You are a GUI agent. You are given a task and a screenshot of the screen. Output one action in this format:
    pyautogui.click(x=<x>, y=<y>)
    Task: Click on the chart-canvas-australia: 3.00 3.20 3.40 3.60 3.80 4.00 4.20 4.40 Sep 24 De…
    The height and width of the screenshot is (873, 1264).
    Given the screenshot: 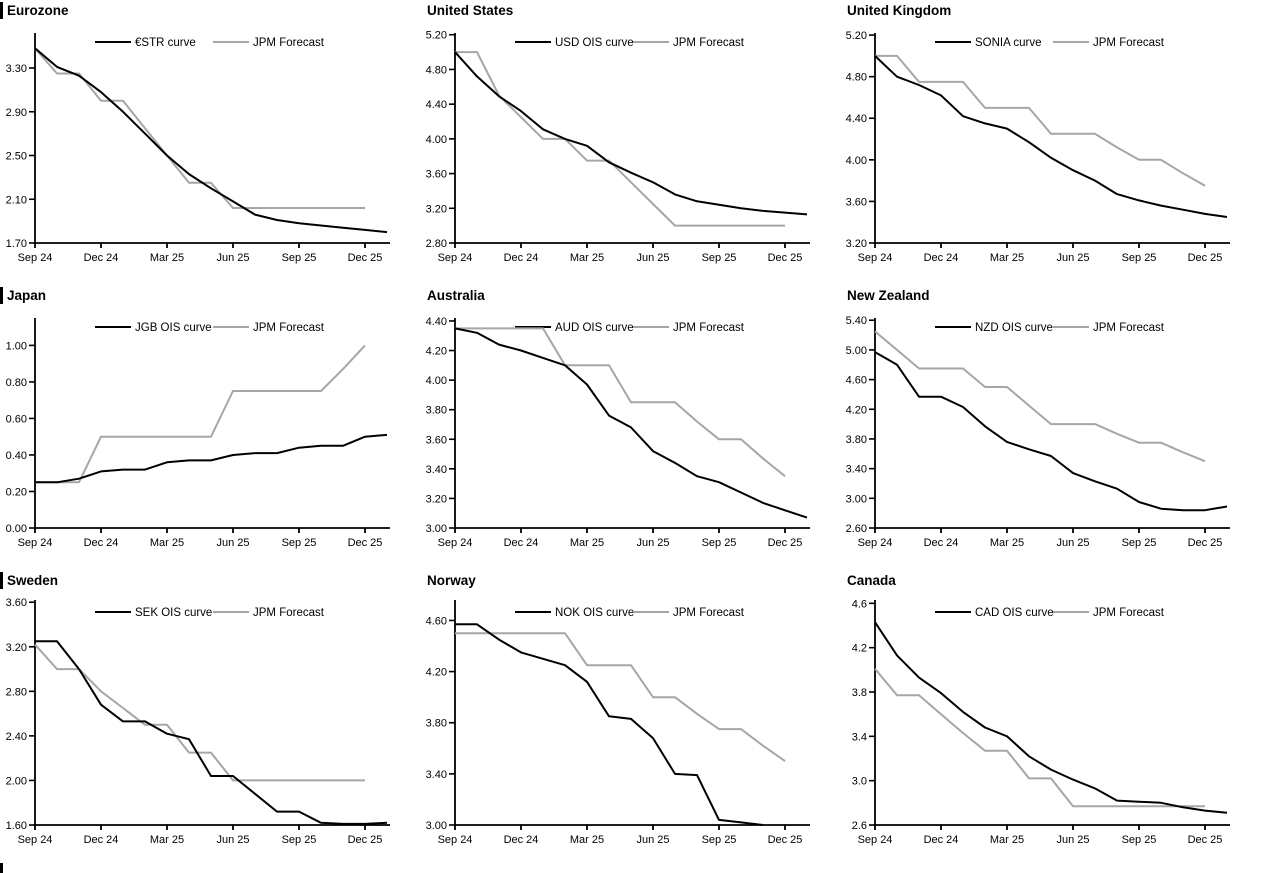 What is the action you would take?
    pyautogui.click(x=618, y=432)
    